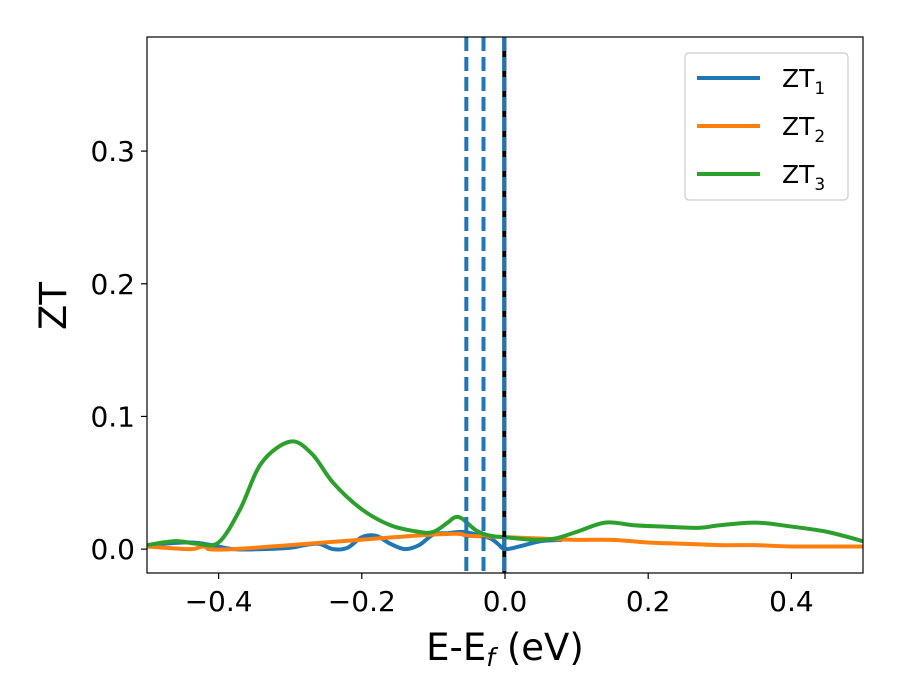 Image resolution: width=900 pixels, height=700 pixels. What do you see at coordinates (505, 493) in the screenshot?
I see `series-line-zt3` at bounding box center [505, 493].